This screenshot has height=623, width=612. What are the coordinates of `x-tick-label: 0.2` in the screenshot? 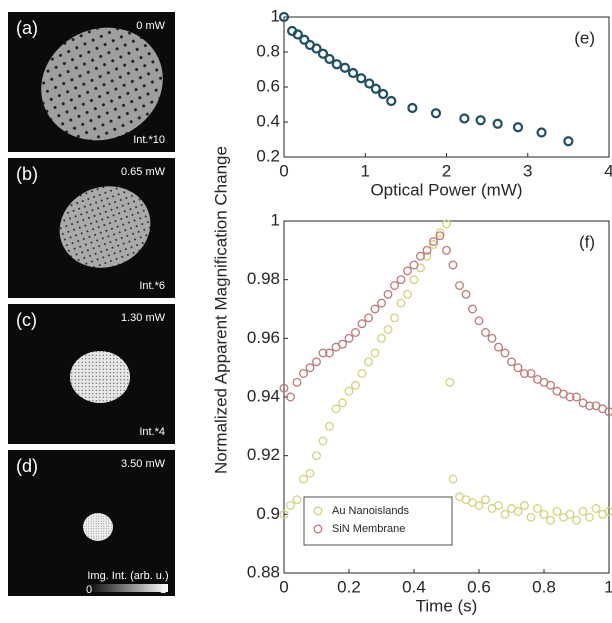 It's located at (349, 586).